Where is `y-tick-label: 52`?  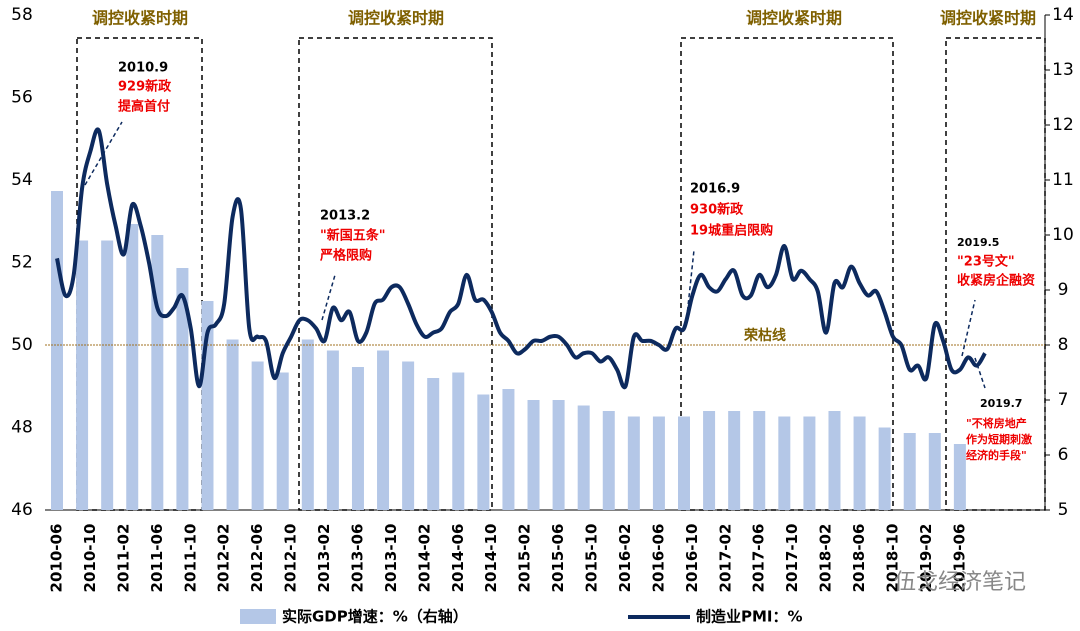
y-tick-label: 52 is located at coordinates (22, 263).